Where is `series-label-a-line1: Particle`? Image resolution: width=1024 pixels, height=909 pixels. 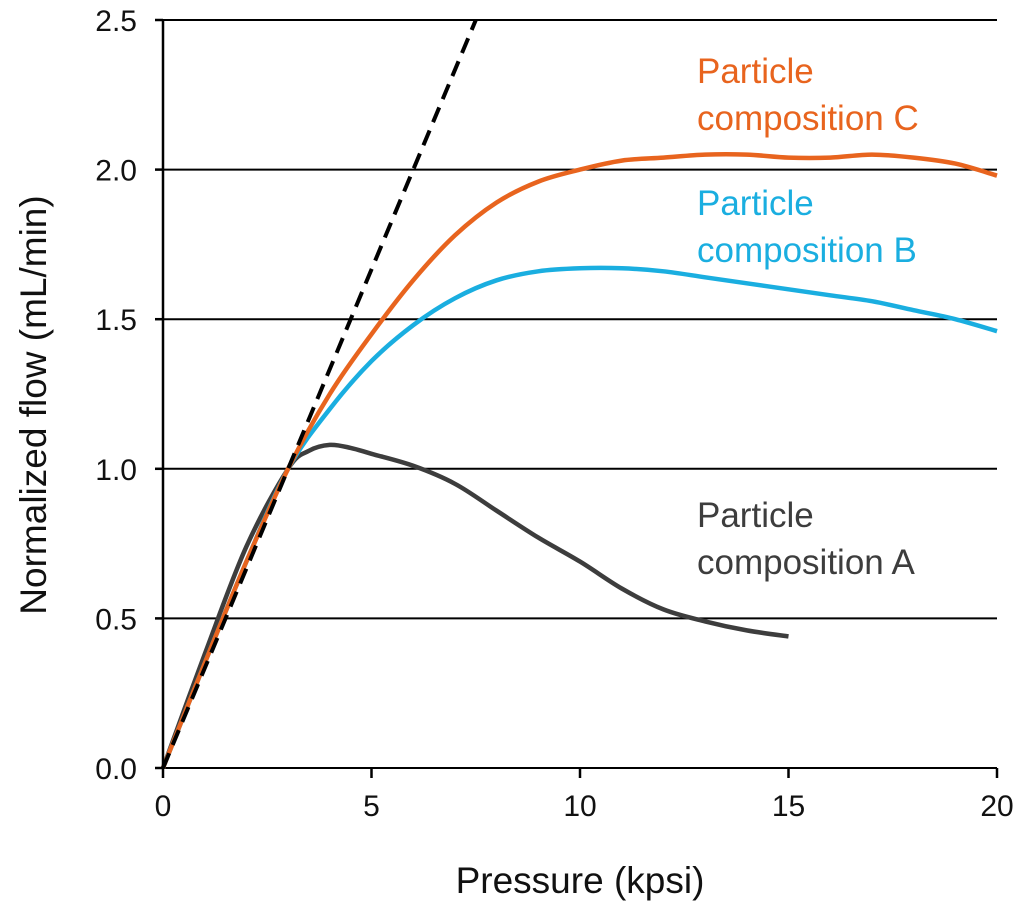
series-label-a-line1: Particle is located at coordinates (755, 515).